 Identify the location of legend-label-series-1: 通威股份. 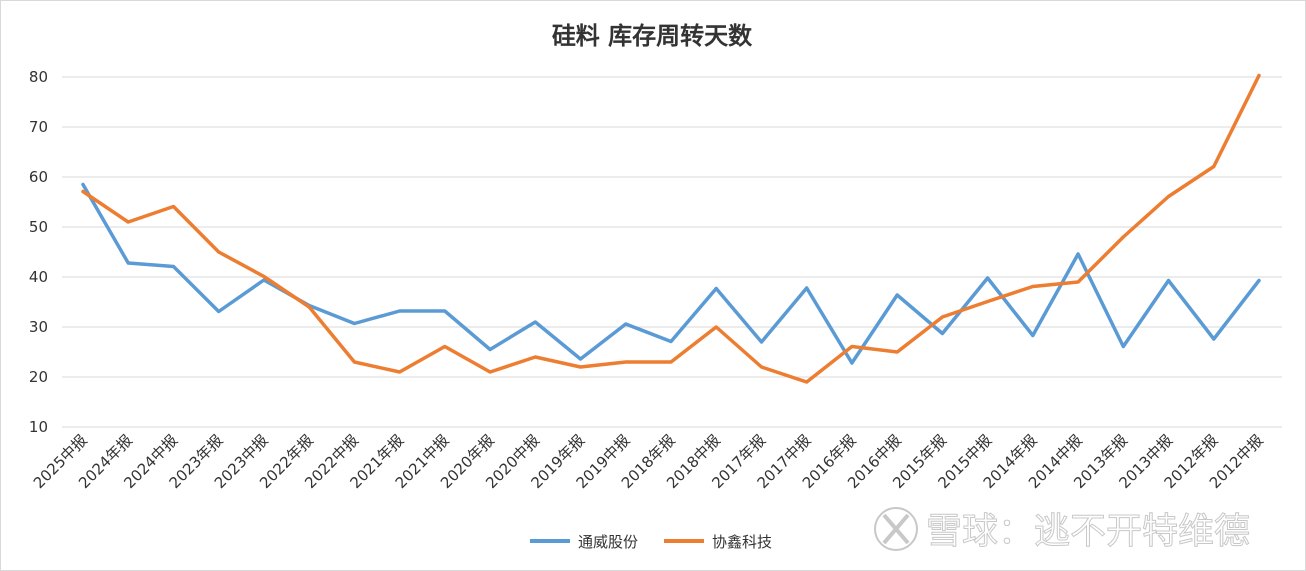
(608, 542).